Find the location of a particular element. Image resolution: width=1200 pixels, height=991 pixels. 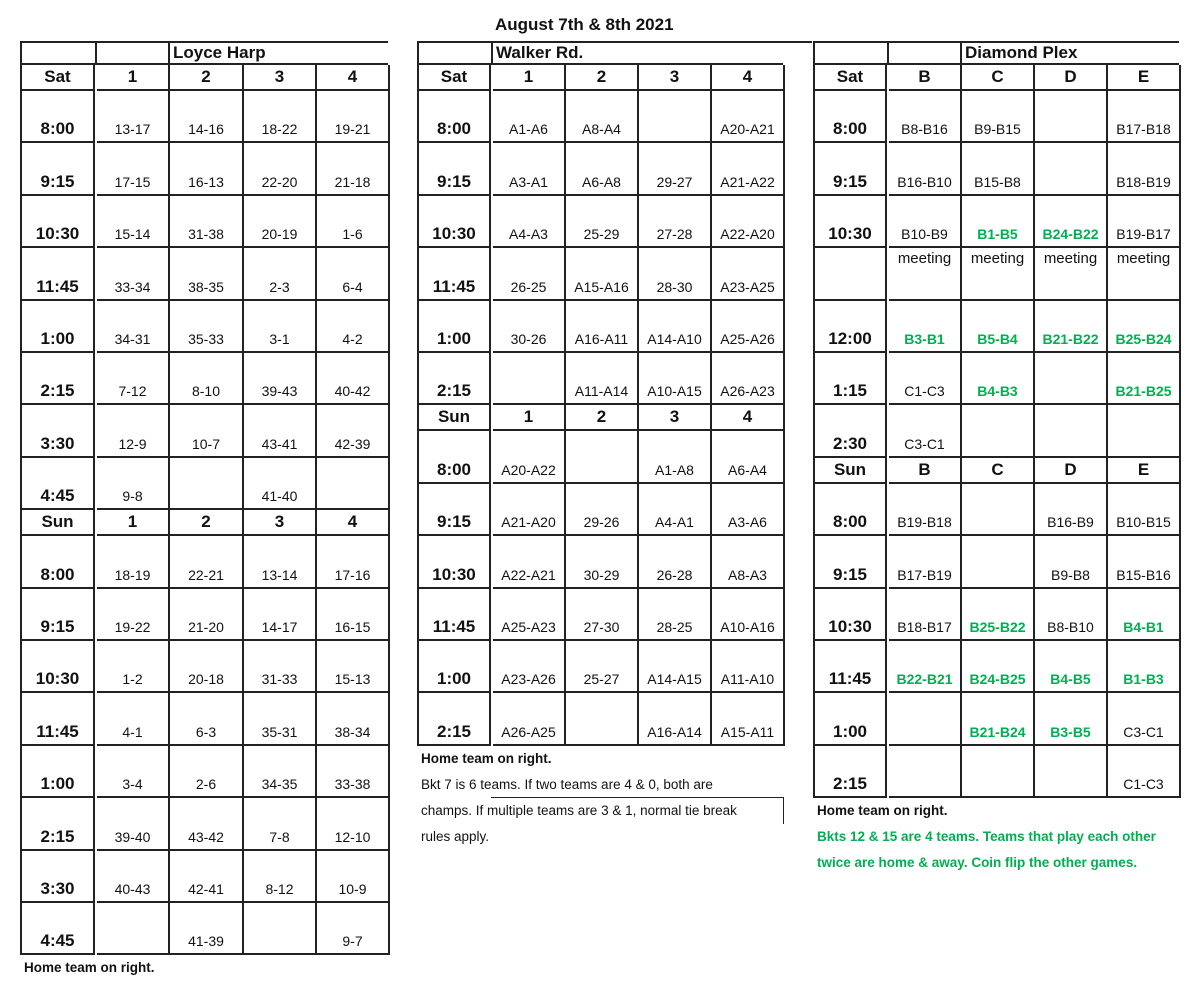

time-label-text: 1:00 is located at coordinates (57, 338).